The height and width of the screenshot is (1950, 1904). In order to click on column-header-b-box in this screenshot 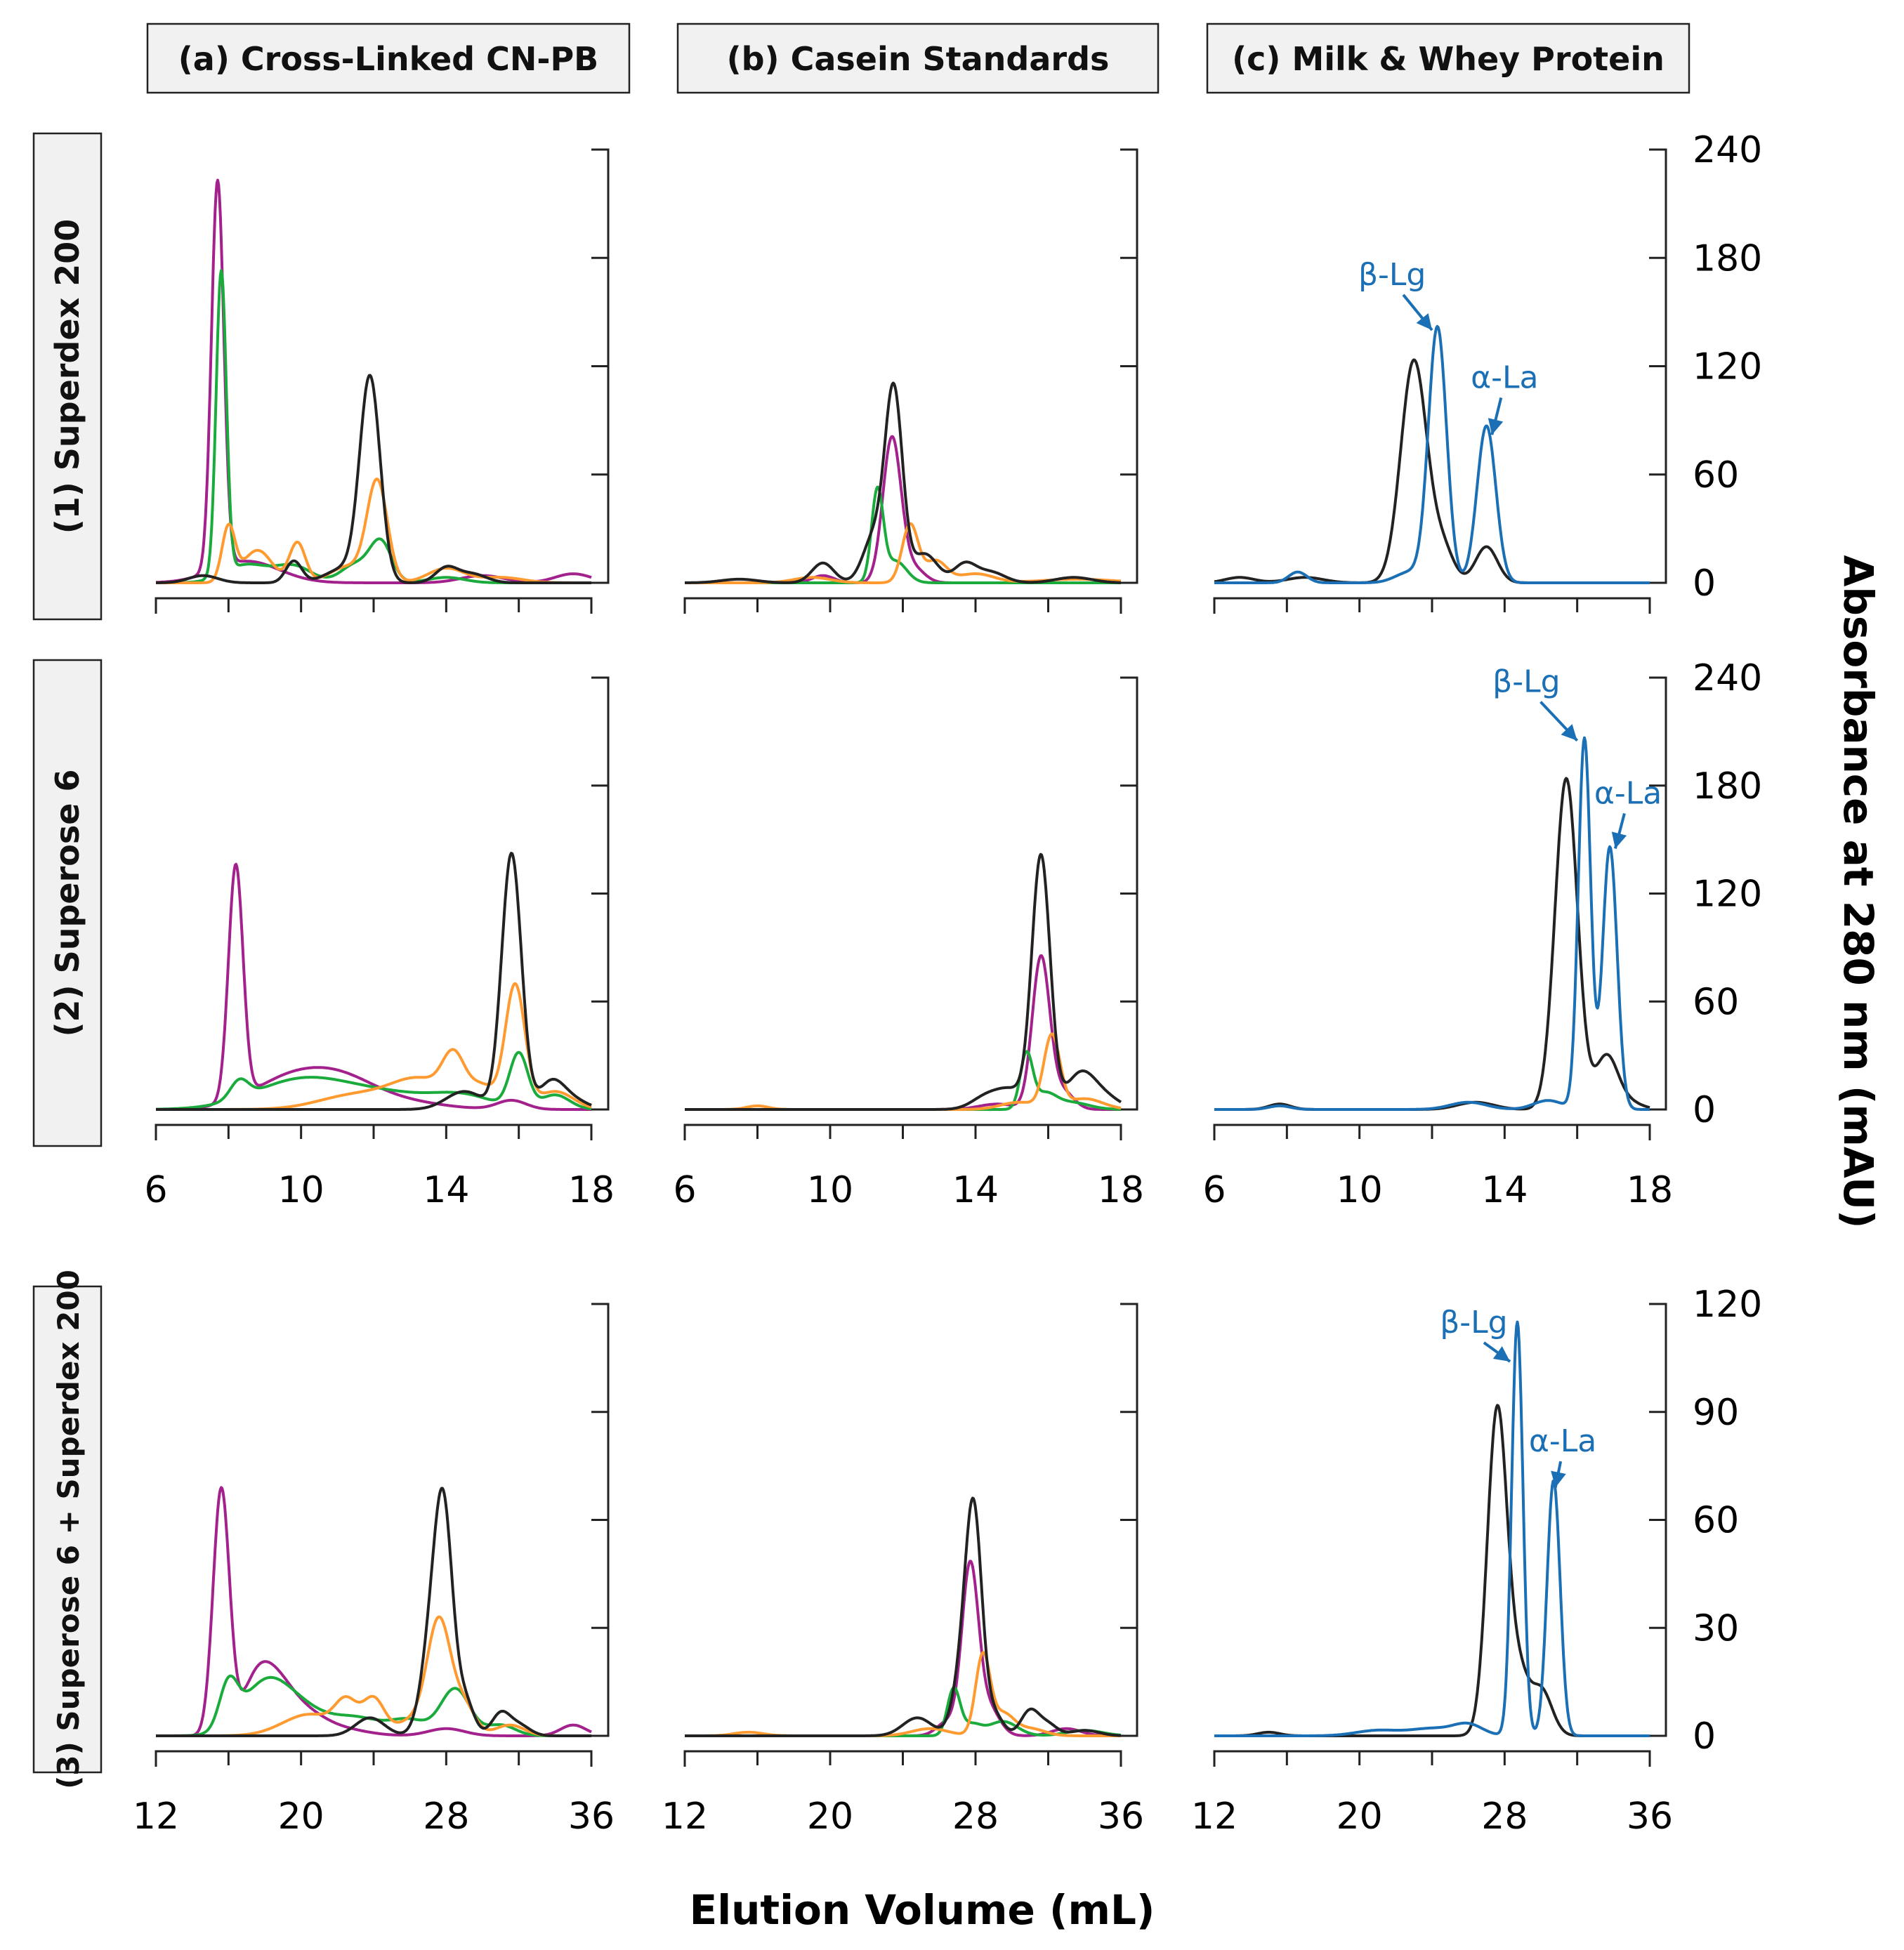, I will do `click(918, 58)`.